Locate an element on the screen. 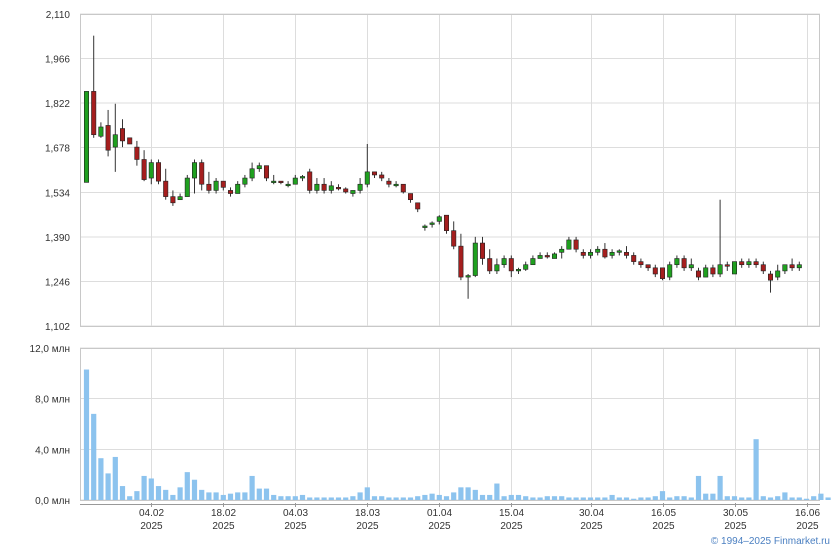 This screenshot has width=840, height=550. copyright-link: © 1994–2025 Finmarket.ru is located at coordinates (770, 541).